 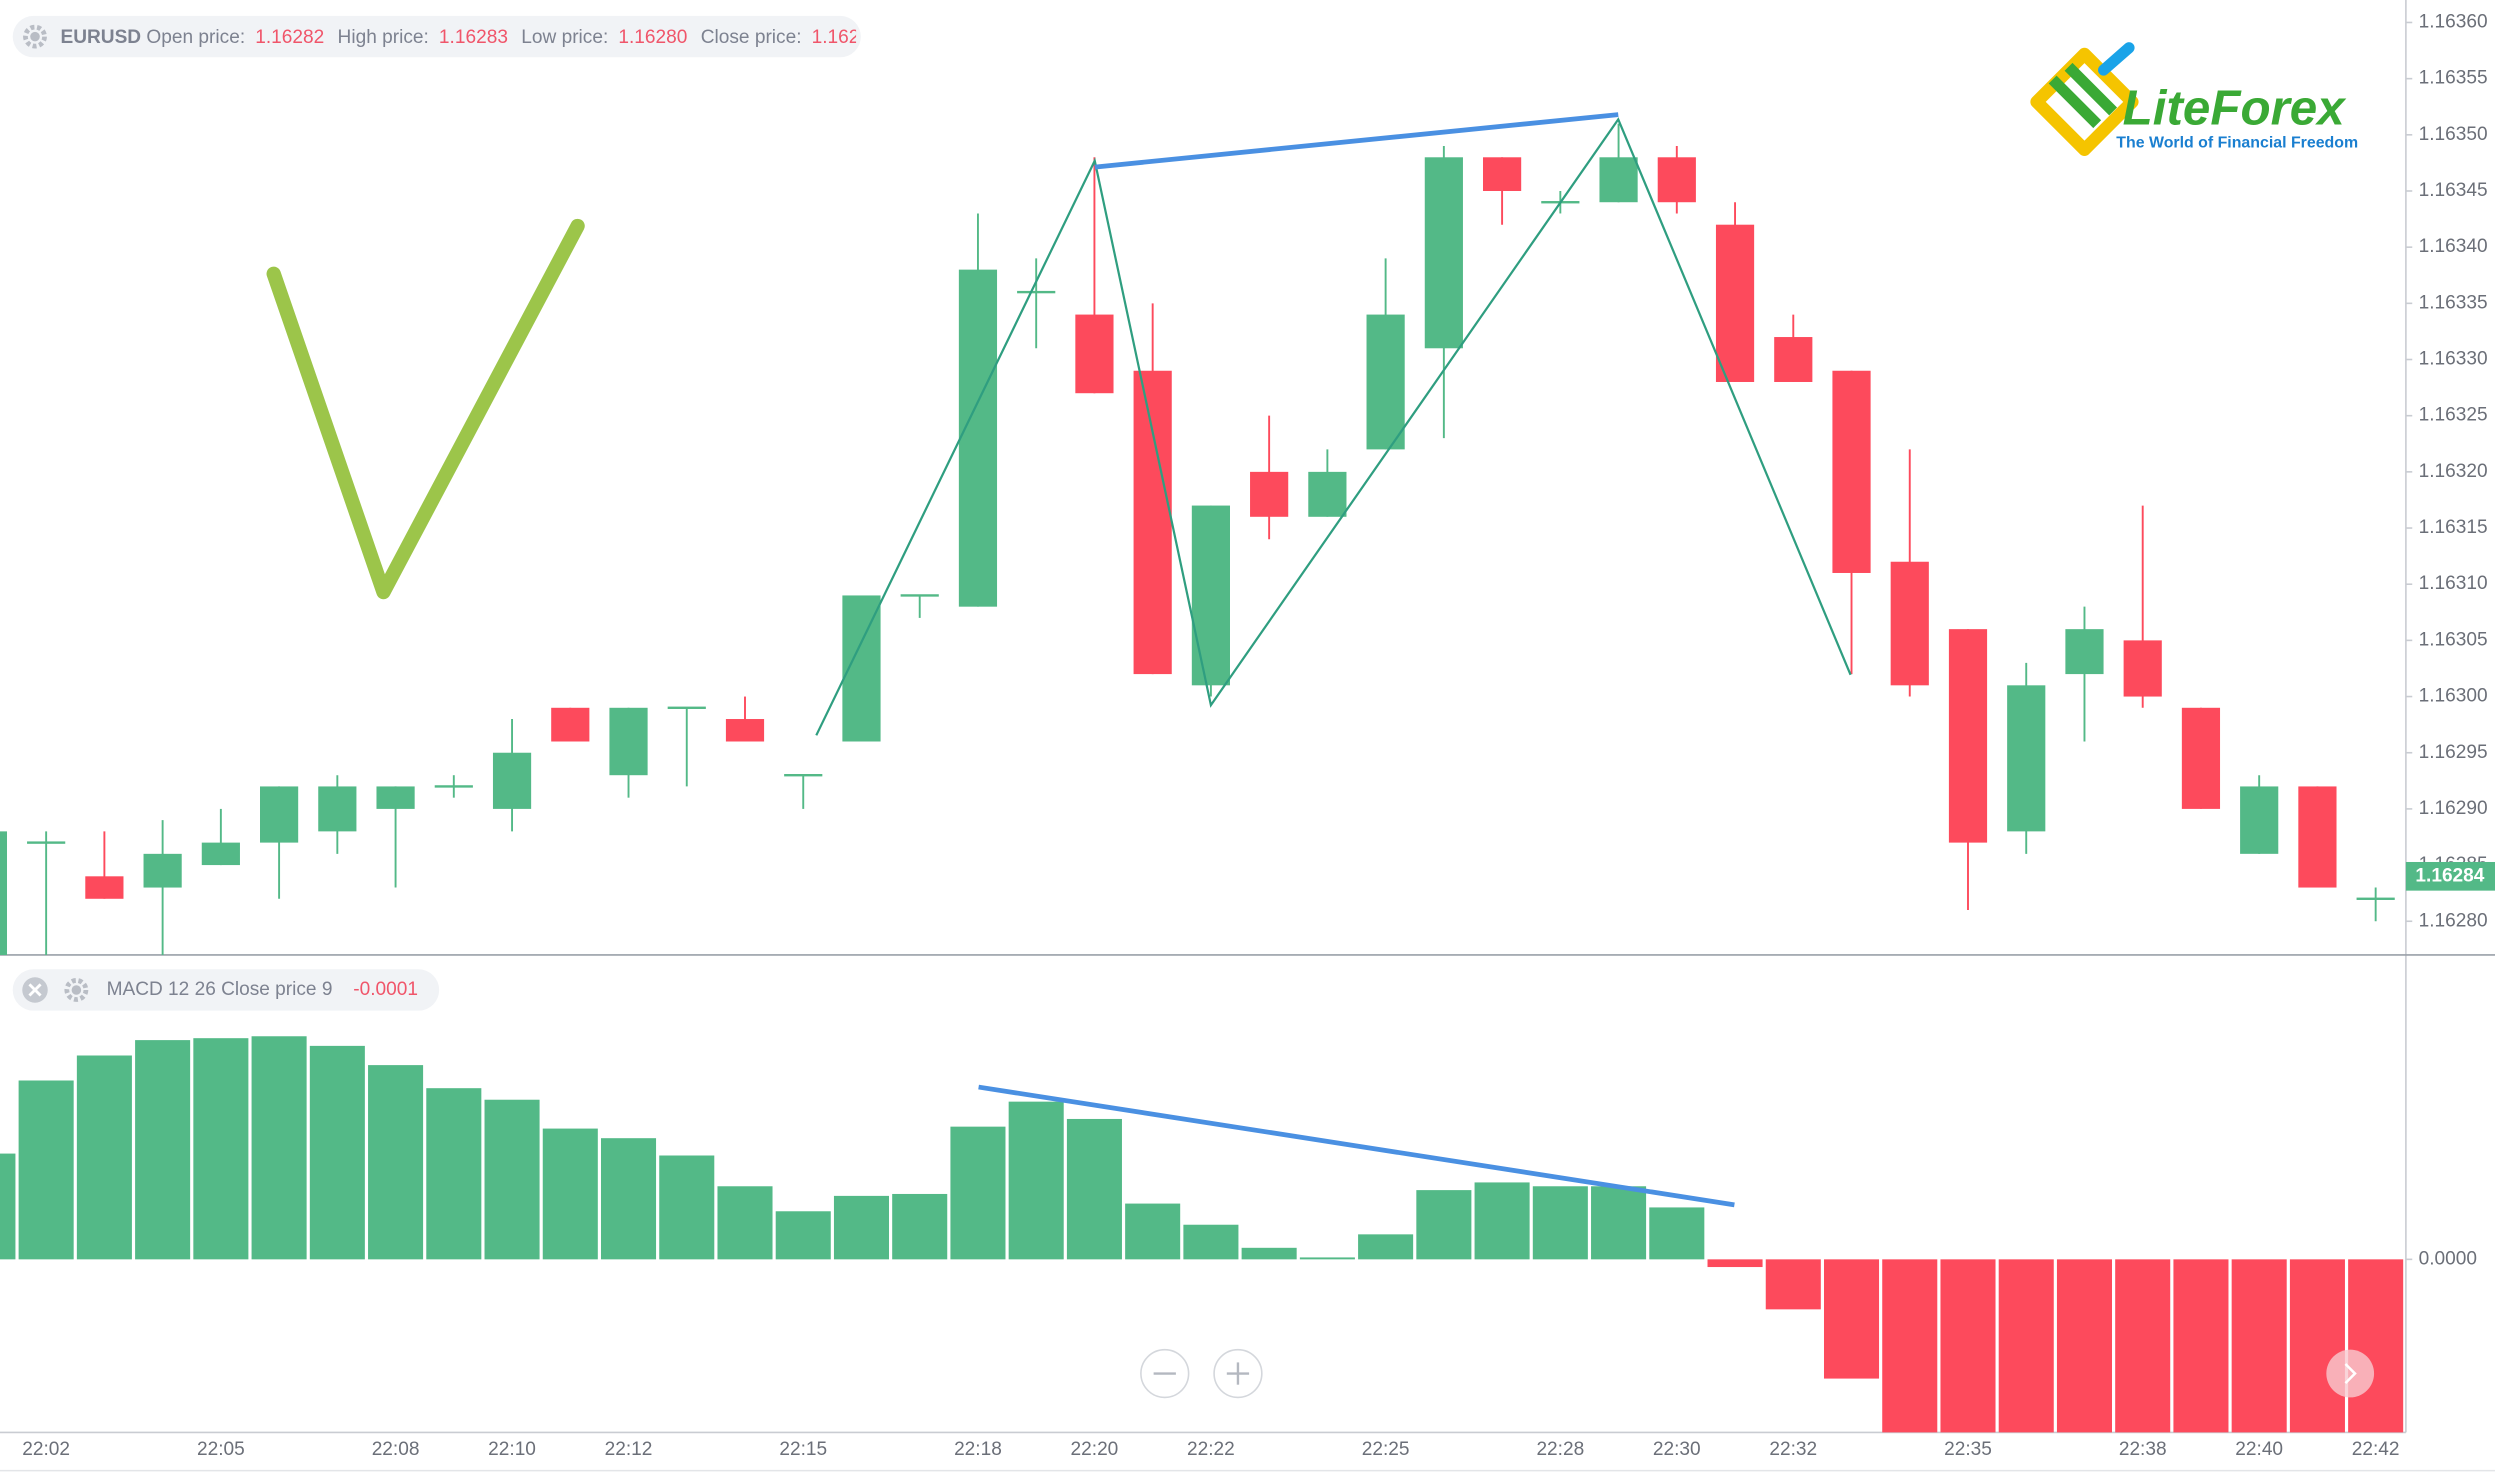 What do you see at coordinates (565, 36) in the screenshot?
I see `readout-item: Low price:` at bounding box center [565, 36].